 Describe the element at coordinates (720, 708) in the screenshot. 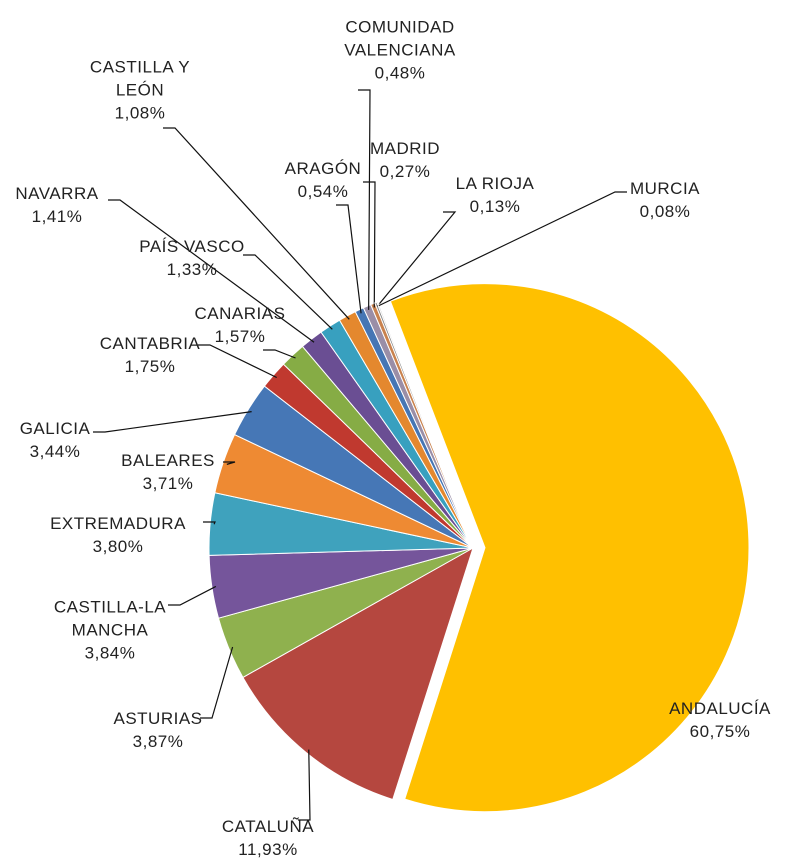

I see `category-name: ANDALUCÍA` at that location.